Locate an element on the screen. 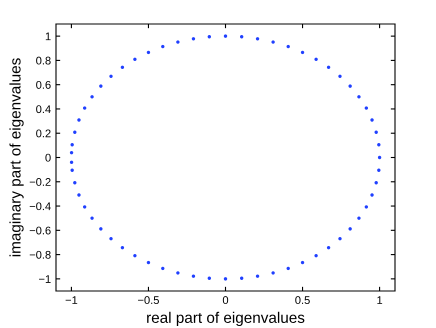  x-tick-label: −1 is located at coordinates (72, 300).